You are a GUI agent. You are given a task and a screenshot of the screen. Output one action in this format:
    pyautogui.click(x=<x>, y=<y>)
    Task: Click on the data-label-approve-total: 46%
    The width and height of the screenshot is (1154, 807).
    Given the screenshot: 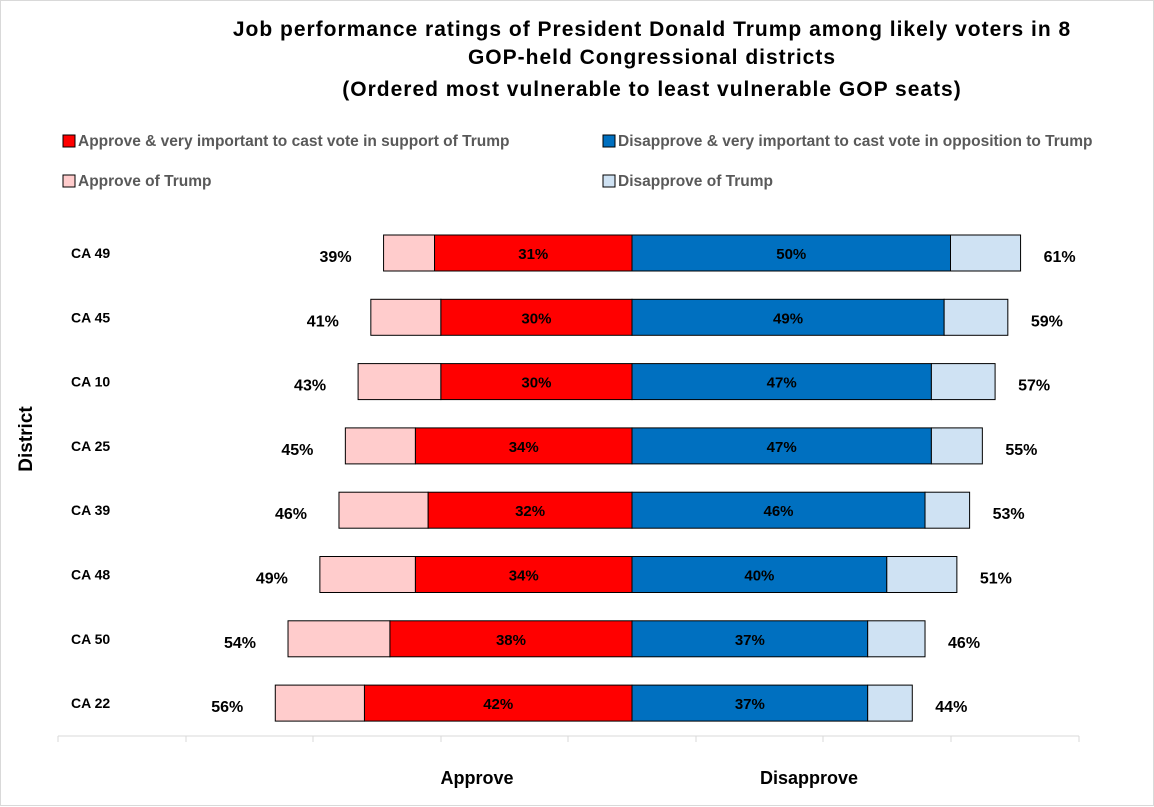 What is the action you would take?
    pyautogui.click(x=291, y=514)
    